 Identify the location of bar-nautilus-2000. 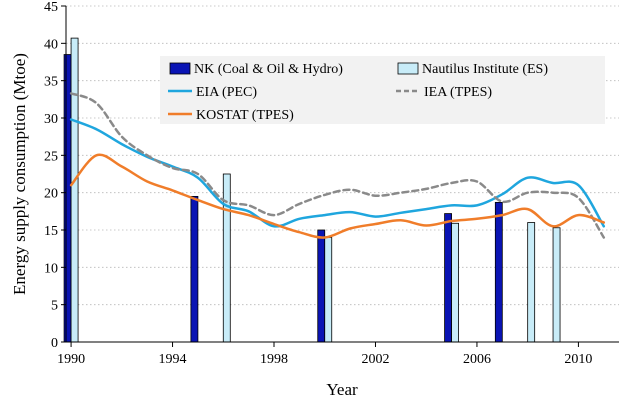
(328, 290).